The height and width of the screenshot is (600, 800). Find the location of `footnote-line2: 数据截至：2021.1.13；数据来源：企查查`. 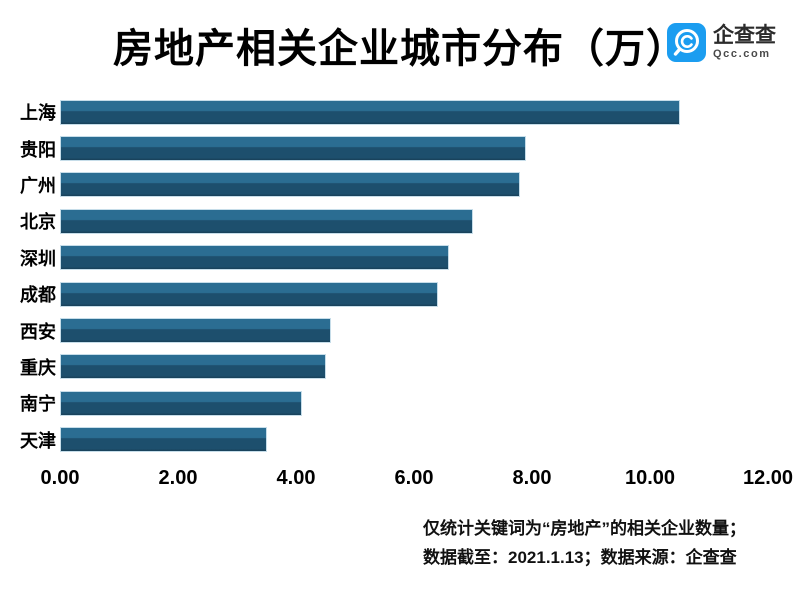

footnote-line2: 数据截至：2021.1.13；数据来源：企查查 is located at coordinates (580, 557).